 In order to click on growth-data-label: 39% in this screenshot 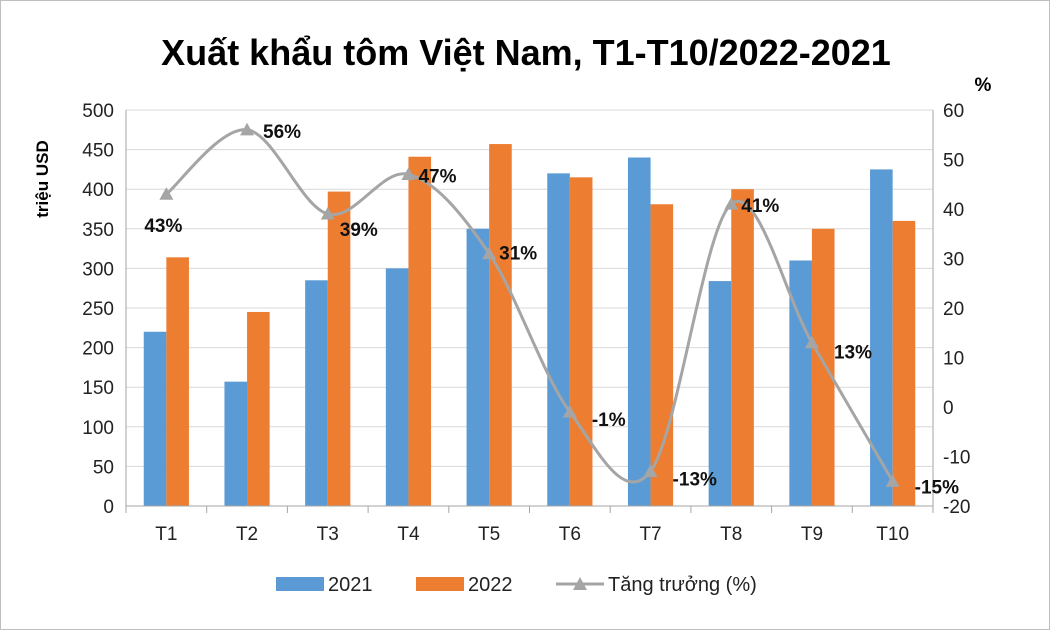, I will do `click(359, 230)`.